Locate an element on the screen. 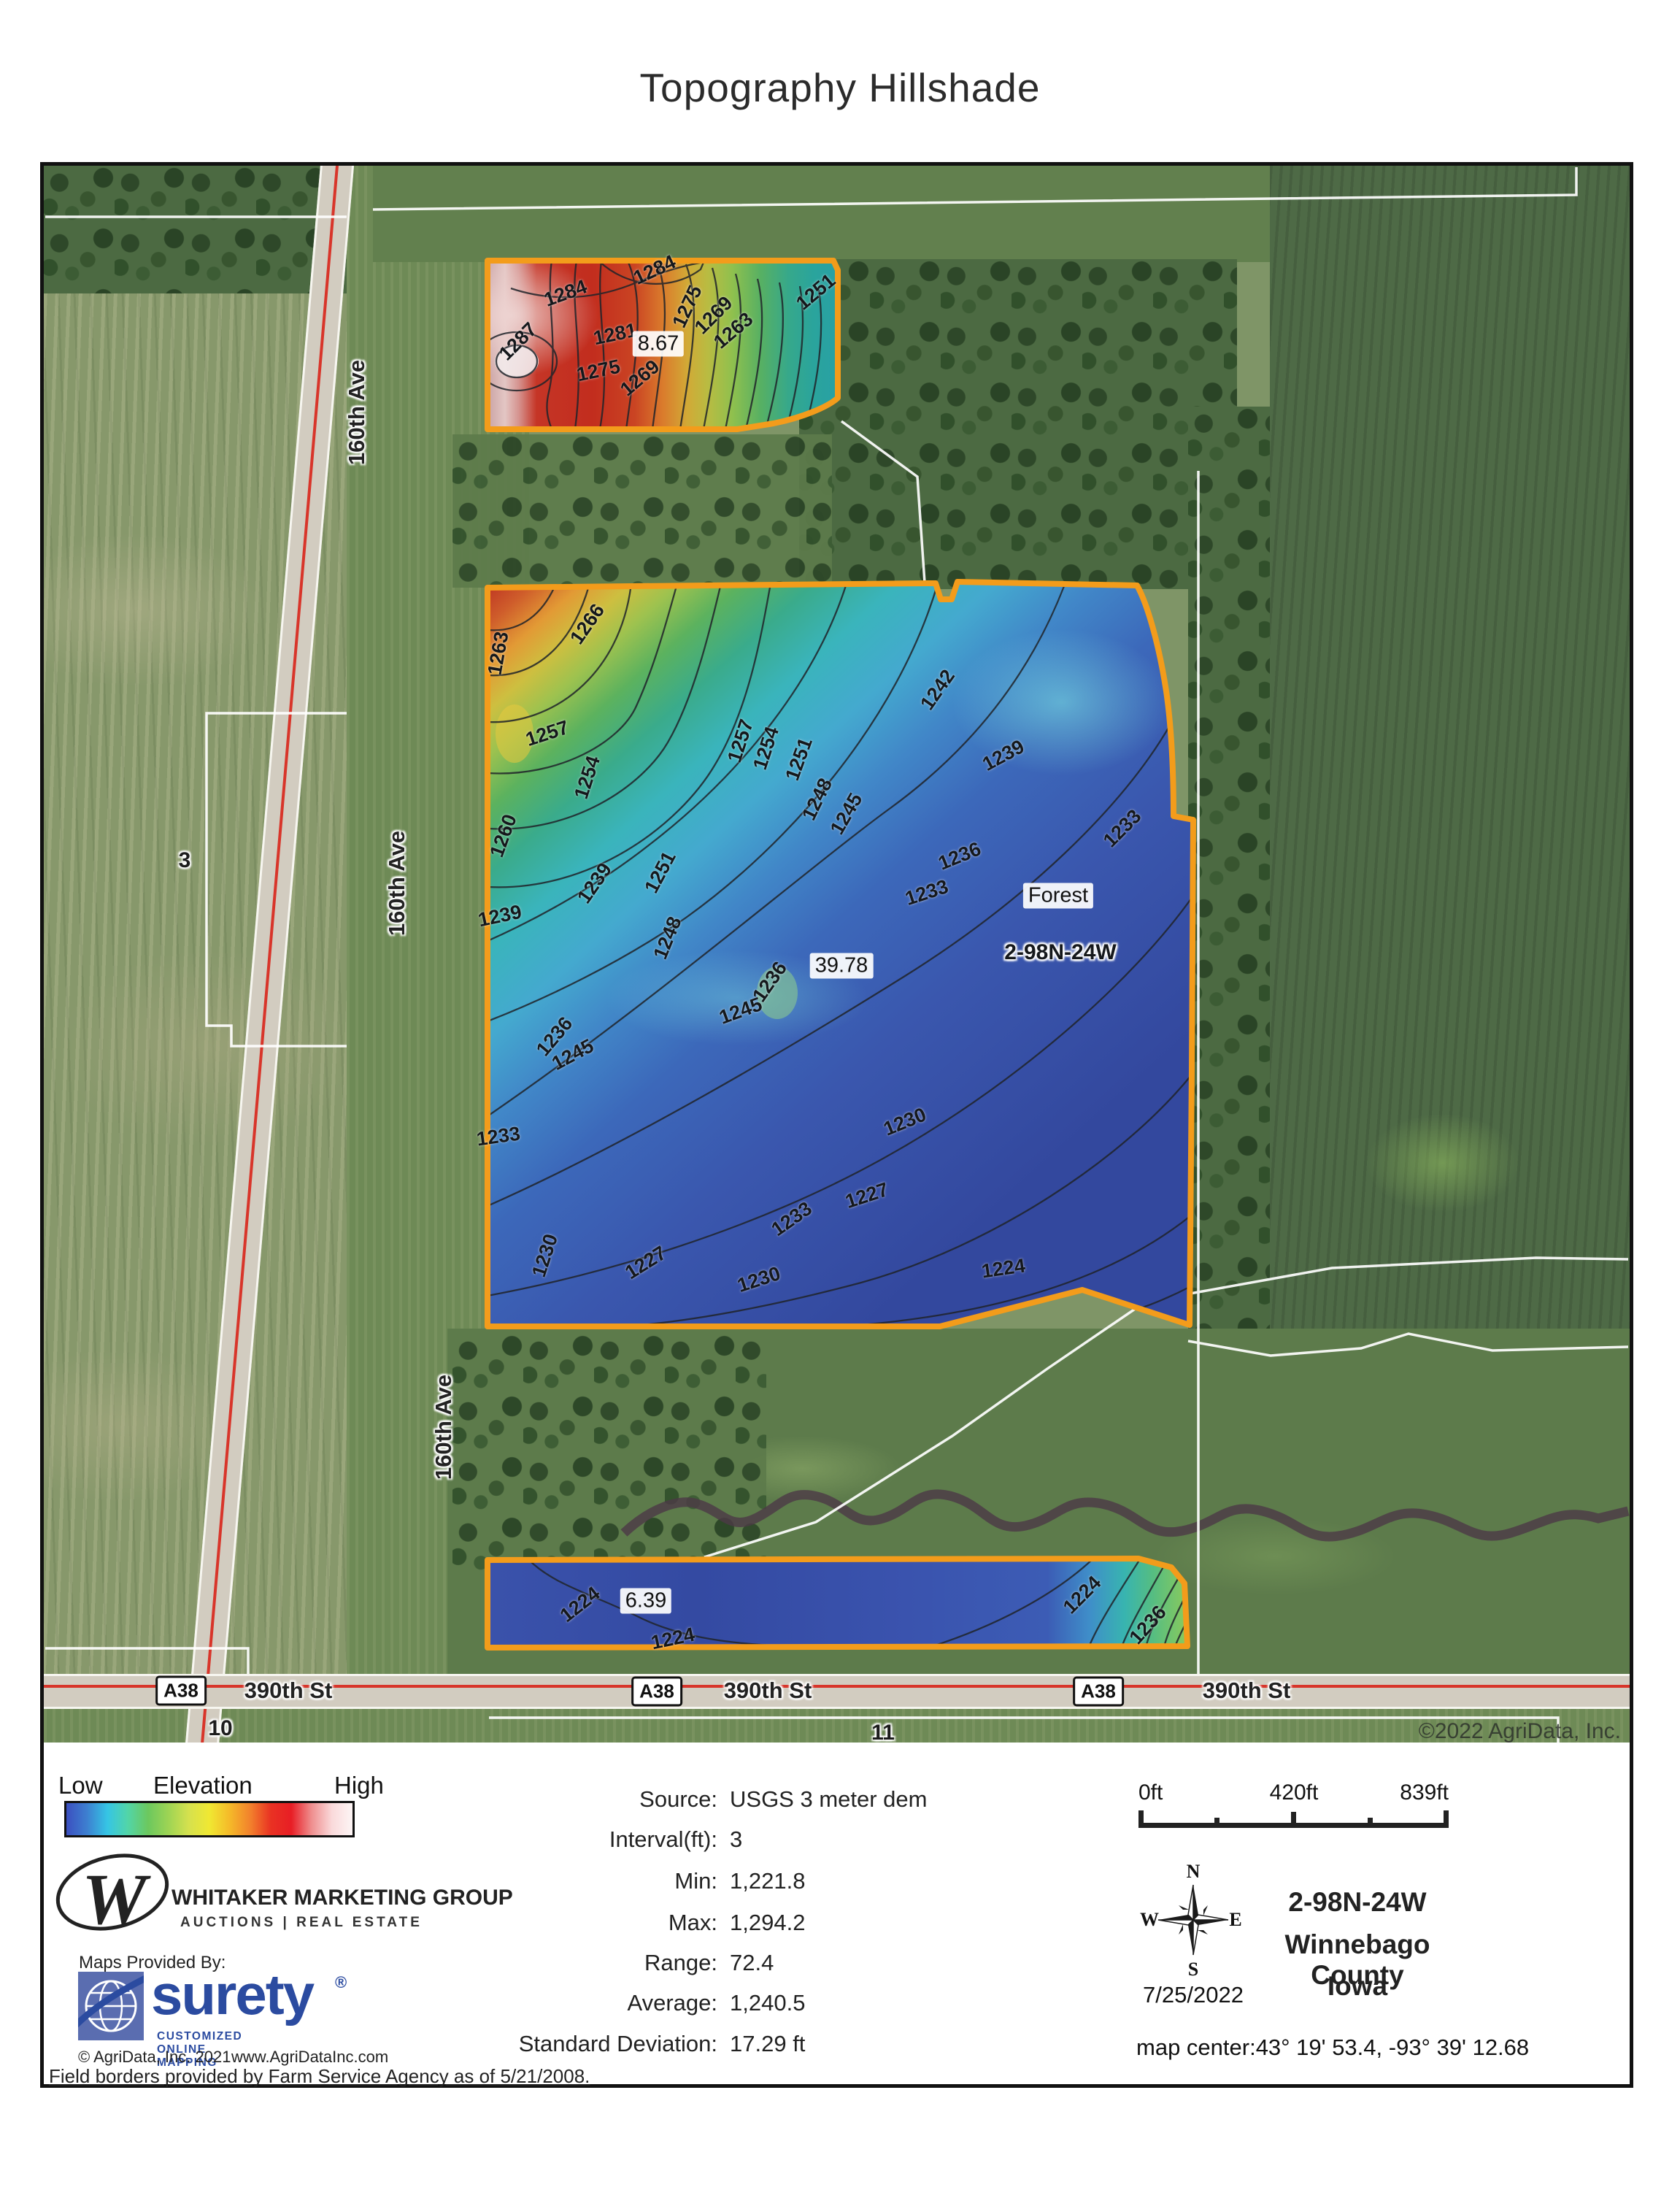 This screenshot has height=2190, width=1680. maps-provided-by: Maps Provided By: is located at coordinates (152, 1962).